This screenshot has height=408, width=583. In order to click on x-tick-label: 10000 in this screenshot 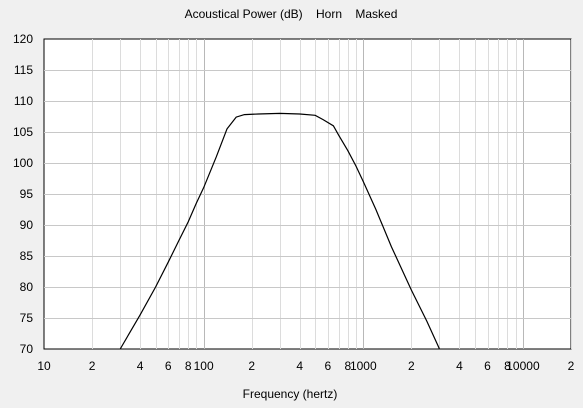, I will do `click(523, 366)`.